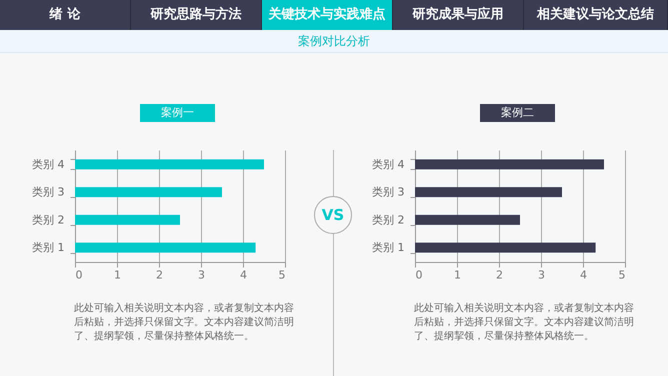 Image resolution: width=668 pixels, height=376 pixels. What do you see at coordinates (458, 15) in the screenshot?
I see `text: 研究成果与应用` at bounding box center [458, 15].